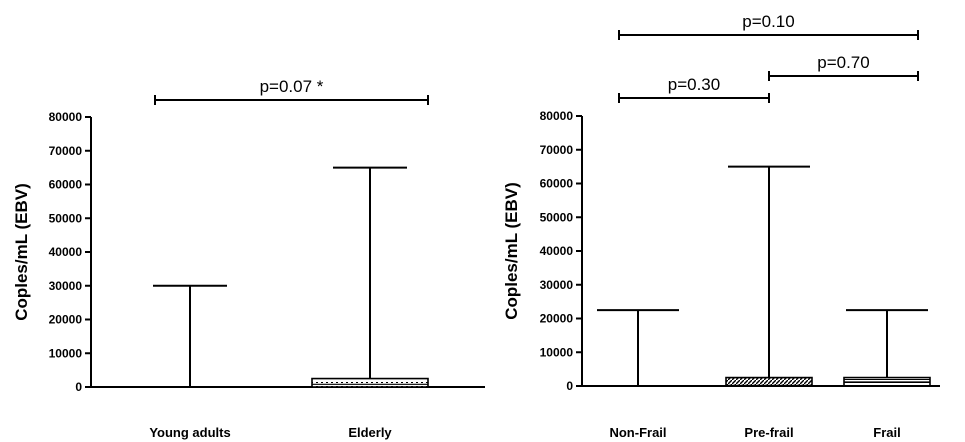  What do you see at coordinates (637, 432) in the screenshot?
I see `category-label: Non-Frail` at bounding box center [637, 432].